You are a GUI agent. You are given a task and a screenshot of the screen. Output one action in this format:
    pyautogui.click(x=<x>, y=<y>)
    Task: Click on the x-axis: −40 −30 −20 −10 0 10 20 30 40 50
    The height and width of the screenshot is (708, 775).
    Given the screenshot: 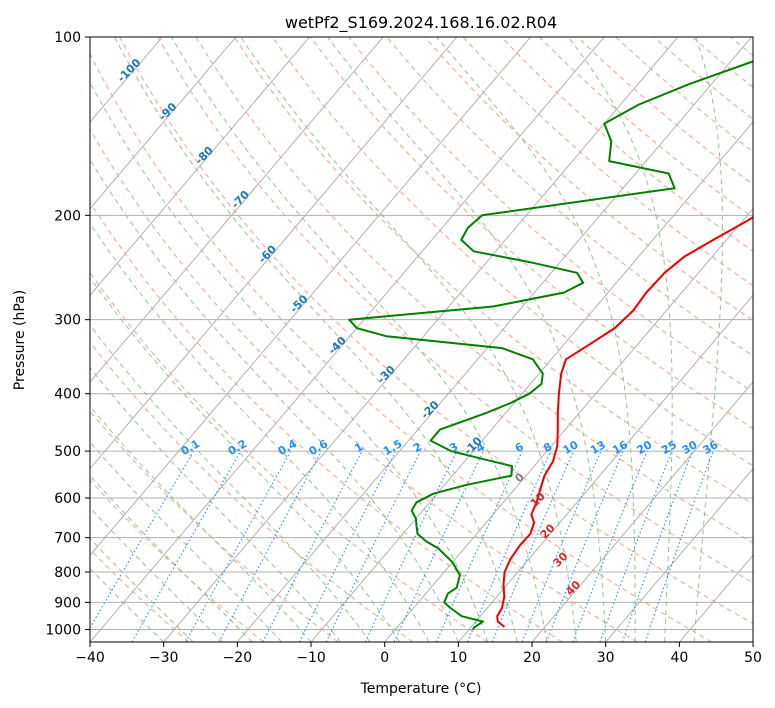 What is the action you would take?
    pyautogui.click(x=418, y=654)
    